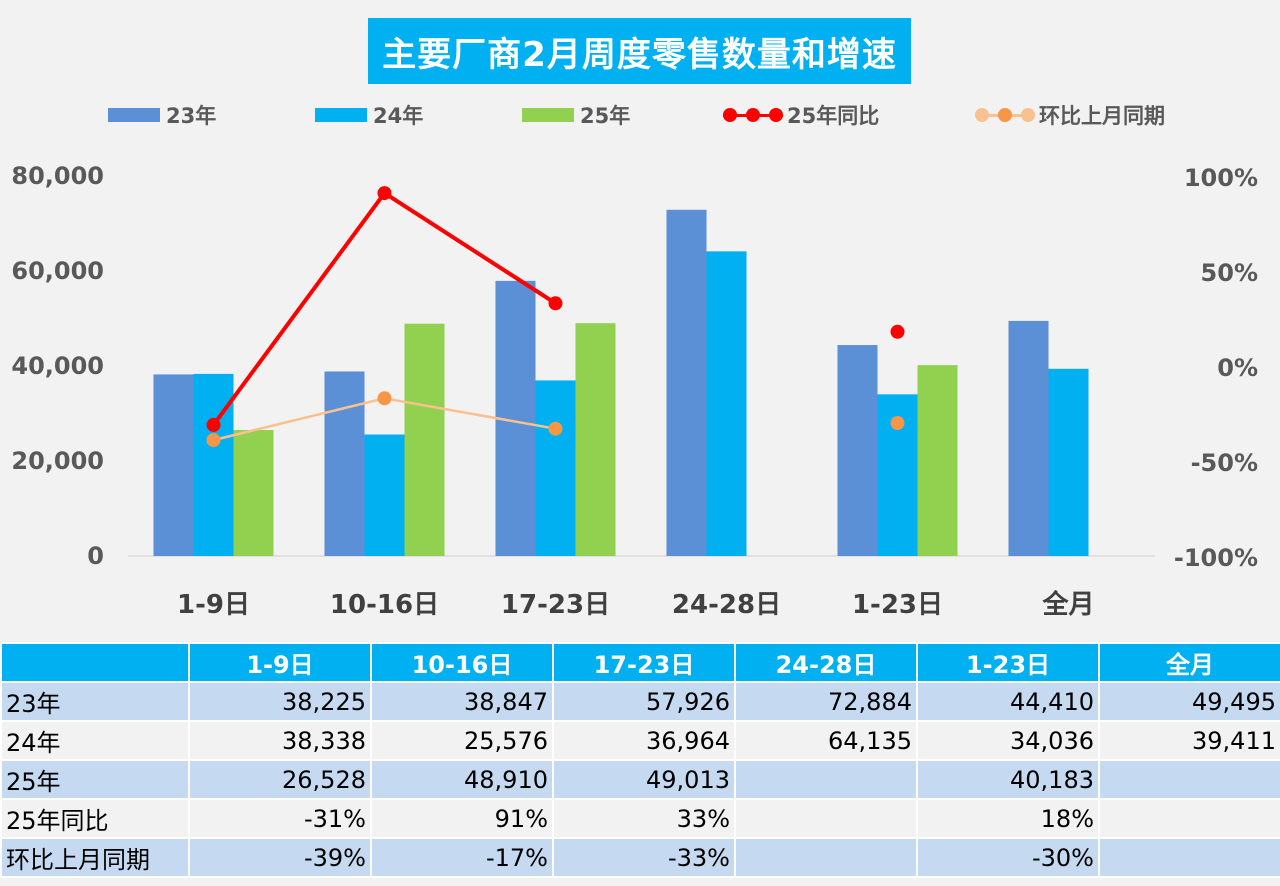  I want to click on row-label: 25年, so click(95, 779).